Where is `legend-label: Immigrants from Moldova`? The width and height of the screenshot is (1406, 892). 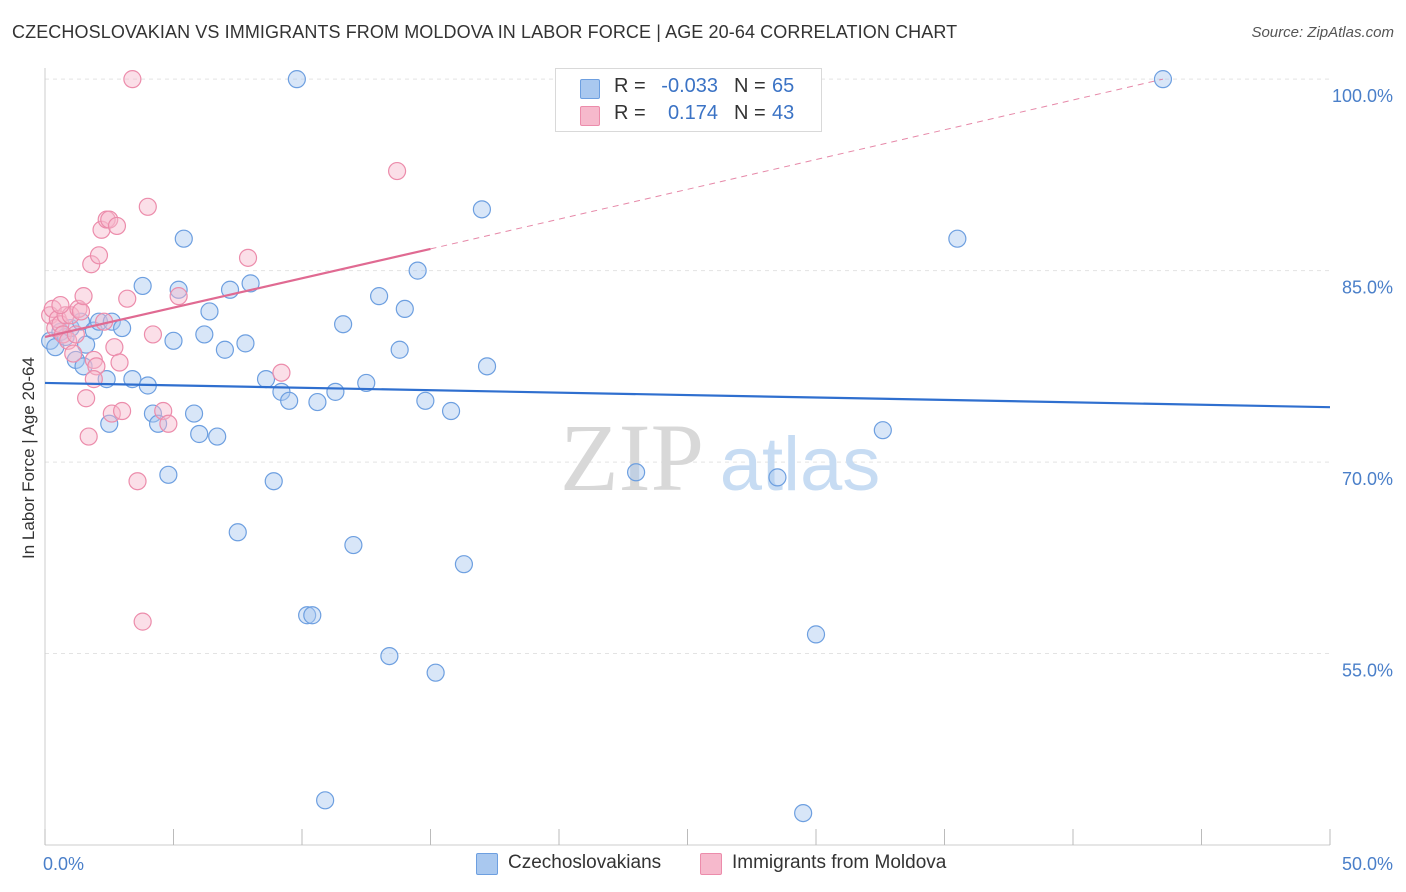
legend-label: Immigrants from Moldova is located at coordinates (839, 862).